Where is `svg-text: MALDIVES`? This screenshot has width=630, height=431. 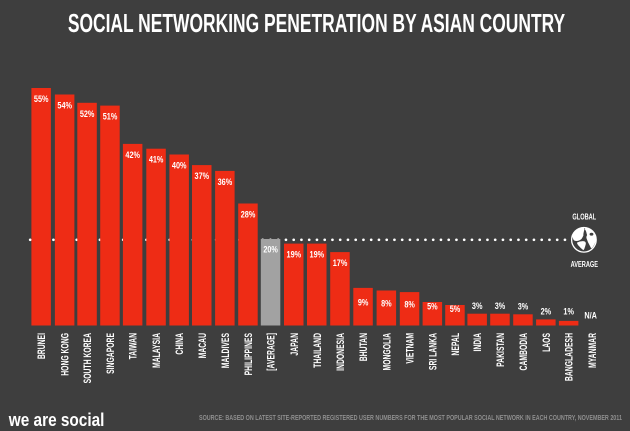 svg-text: MALDIVES is located at coordinates (225, 350).